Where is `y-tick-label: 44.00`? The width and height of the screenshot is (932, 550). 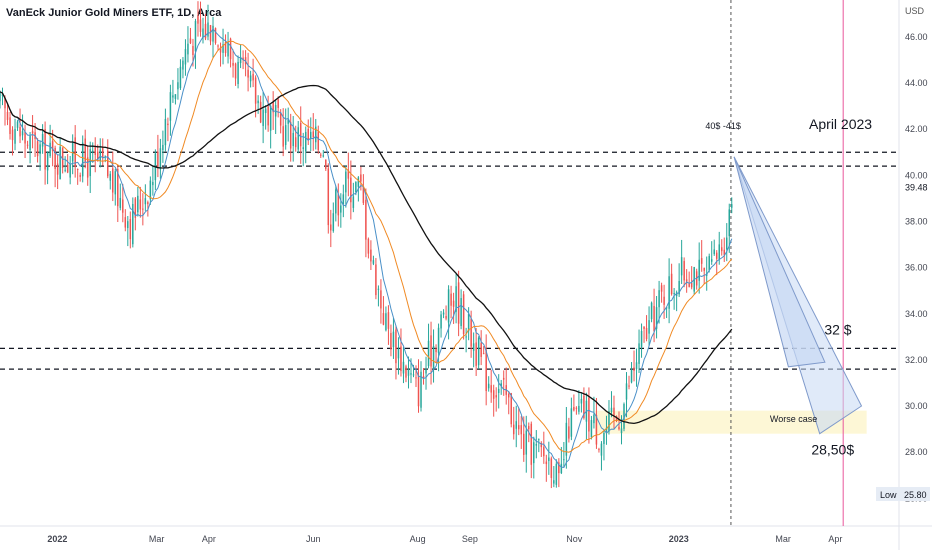
y-tick-label: 44.00 is located at coordinates (916, 83).